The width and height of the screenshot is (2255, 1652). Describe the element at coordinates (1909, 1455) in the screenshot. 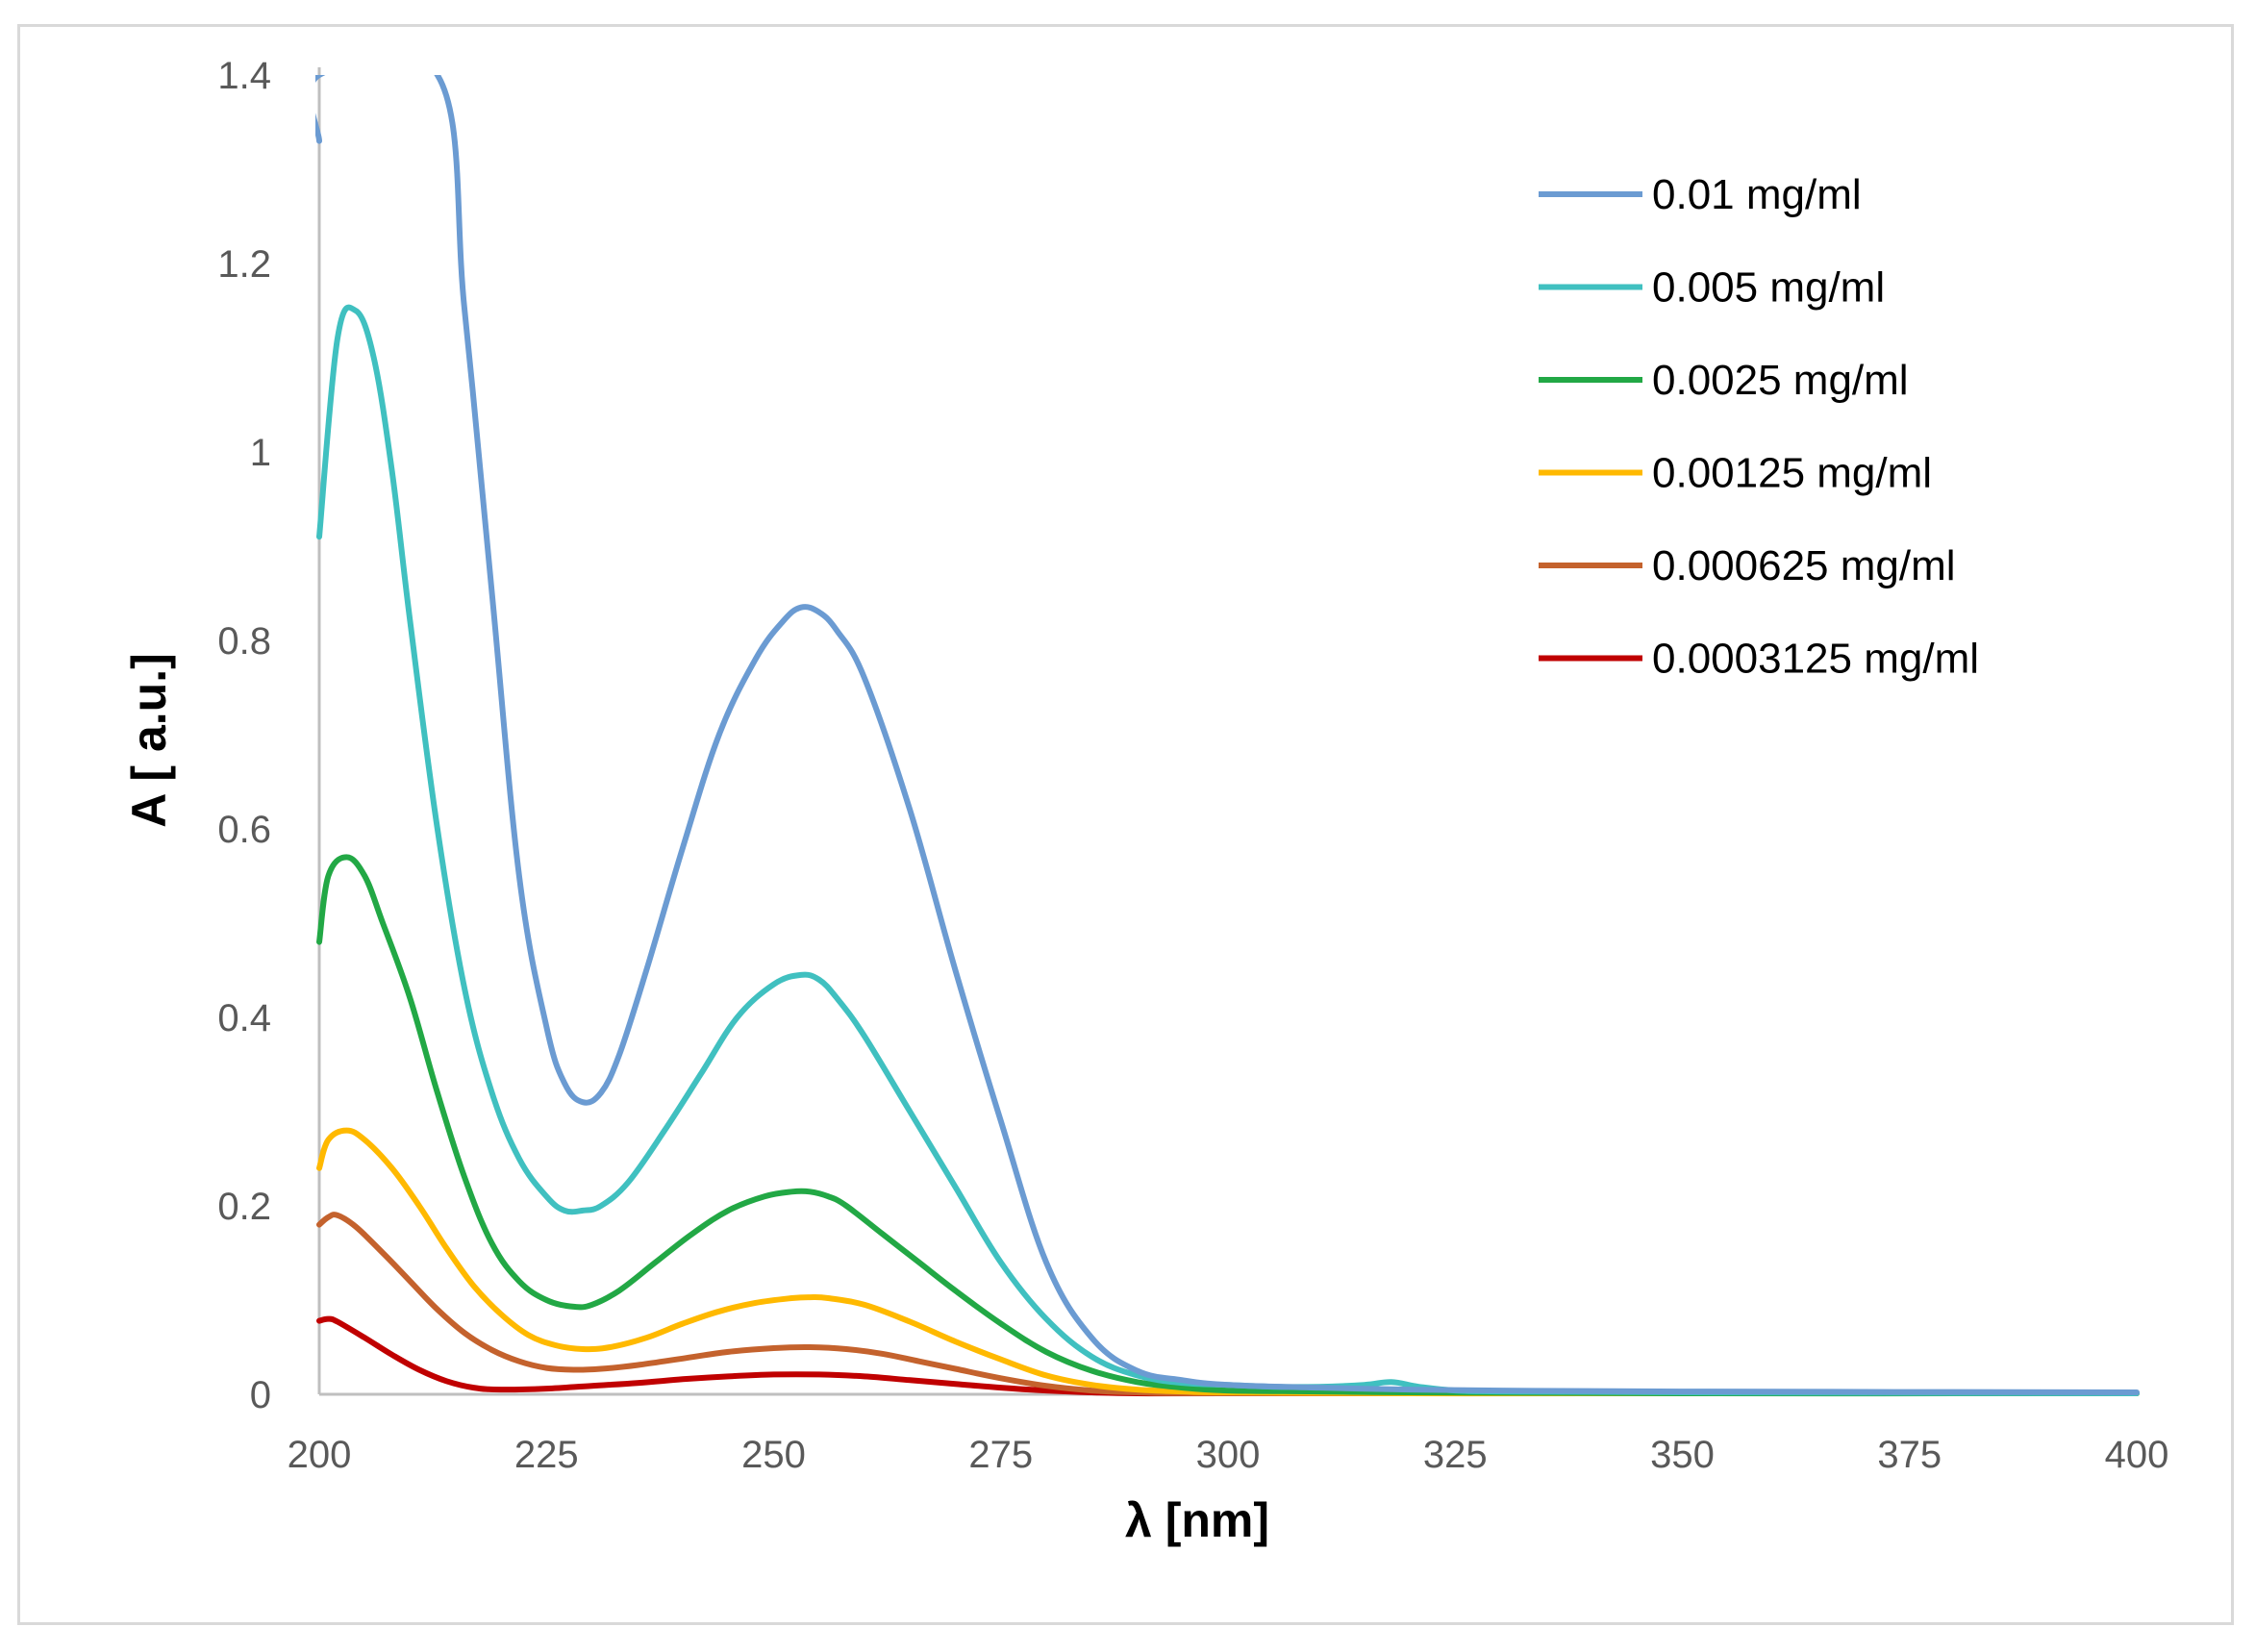

I see `x-tick-label: 375` at that location.